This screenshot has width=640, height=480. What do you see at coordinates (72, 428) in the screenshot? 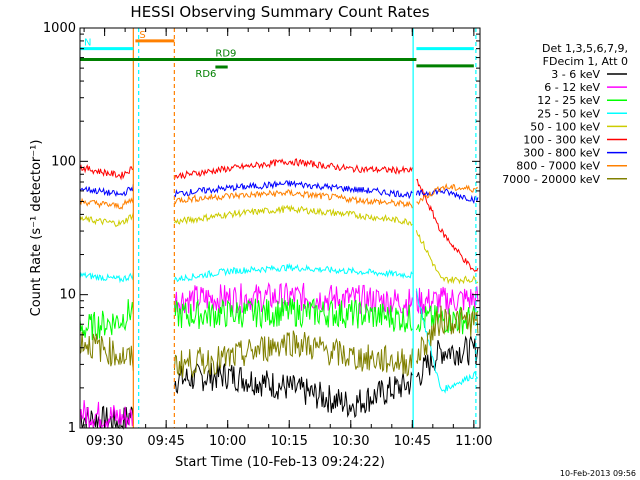
I see `y-tick-label: 1` at bounding box center [72, 428].